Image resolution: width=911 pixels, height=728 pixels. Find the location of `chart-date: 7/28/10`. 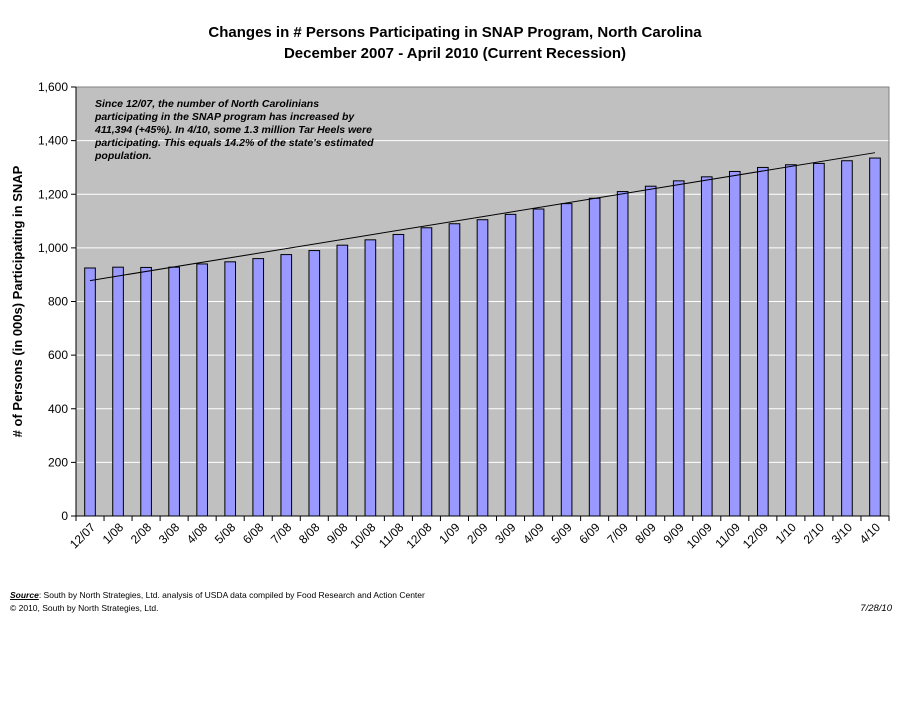

chart-date: 7/28/10 is located at coordinates (876, 608).